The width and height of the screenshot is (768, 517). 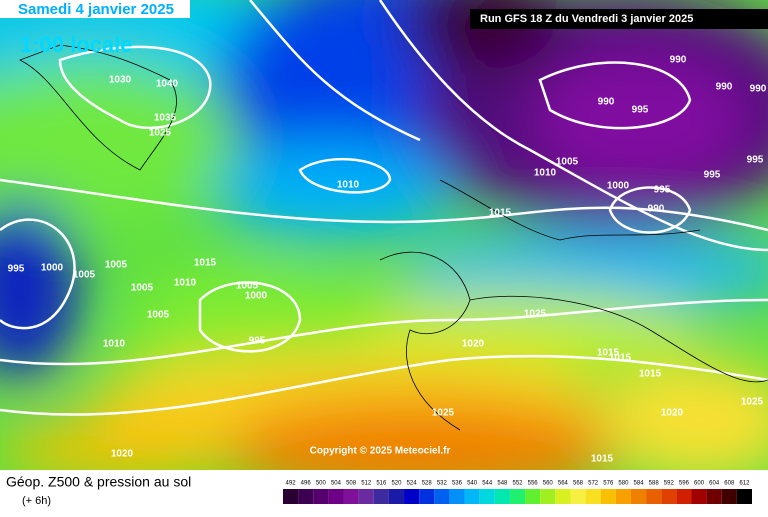 I want to click on footer-title: Géop. Z500 & pression au sol, so click(x=98, y=482).